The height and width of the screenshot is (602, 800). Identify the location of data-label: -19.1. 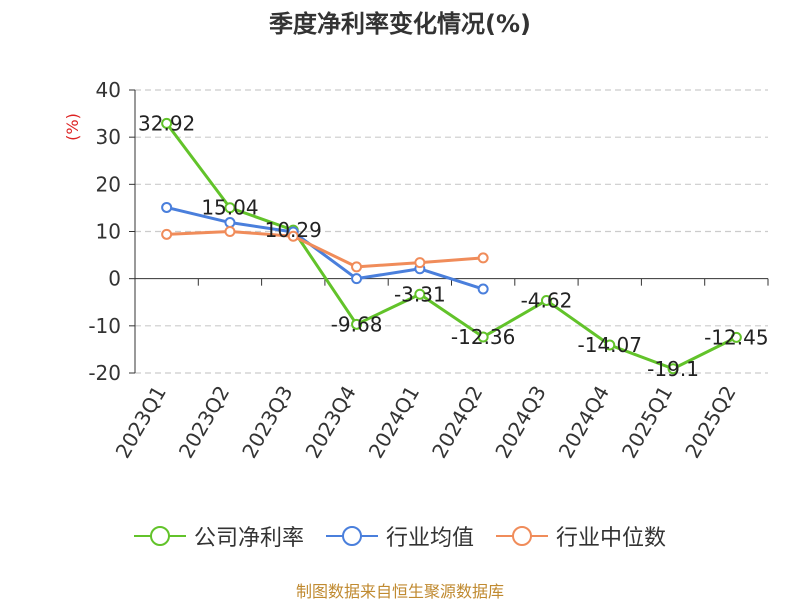
(673, 369).